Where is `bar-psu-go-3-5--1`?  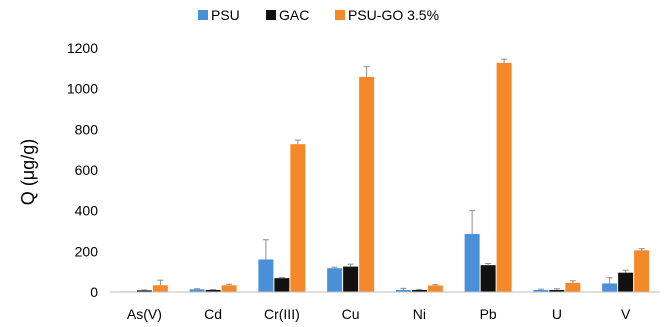 bar-psu-go-3-5--1 is located at coordinates (229, 288).